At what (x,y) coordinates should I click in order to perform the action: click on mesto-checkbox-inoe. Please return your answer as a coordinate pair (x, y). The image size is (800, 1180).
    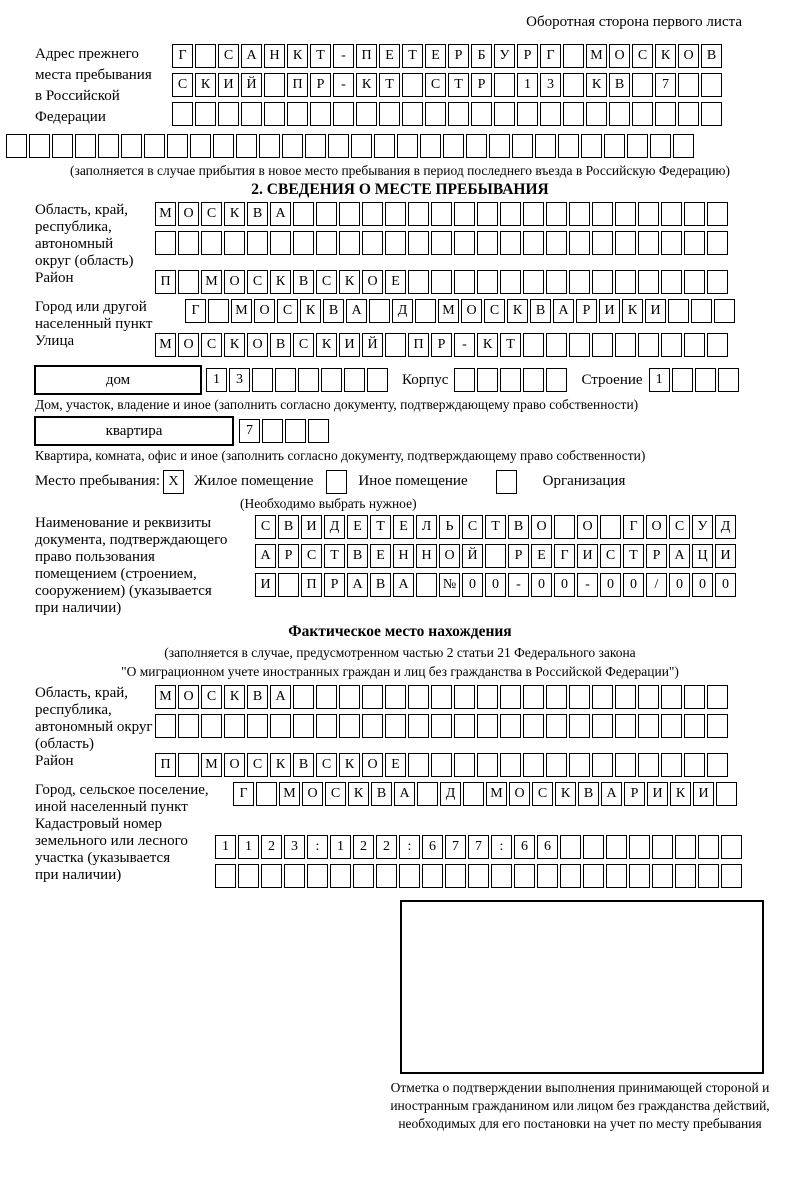
    Looking at the image, I should click on (337, 481).